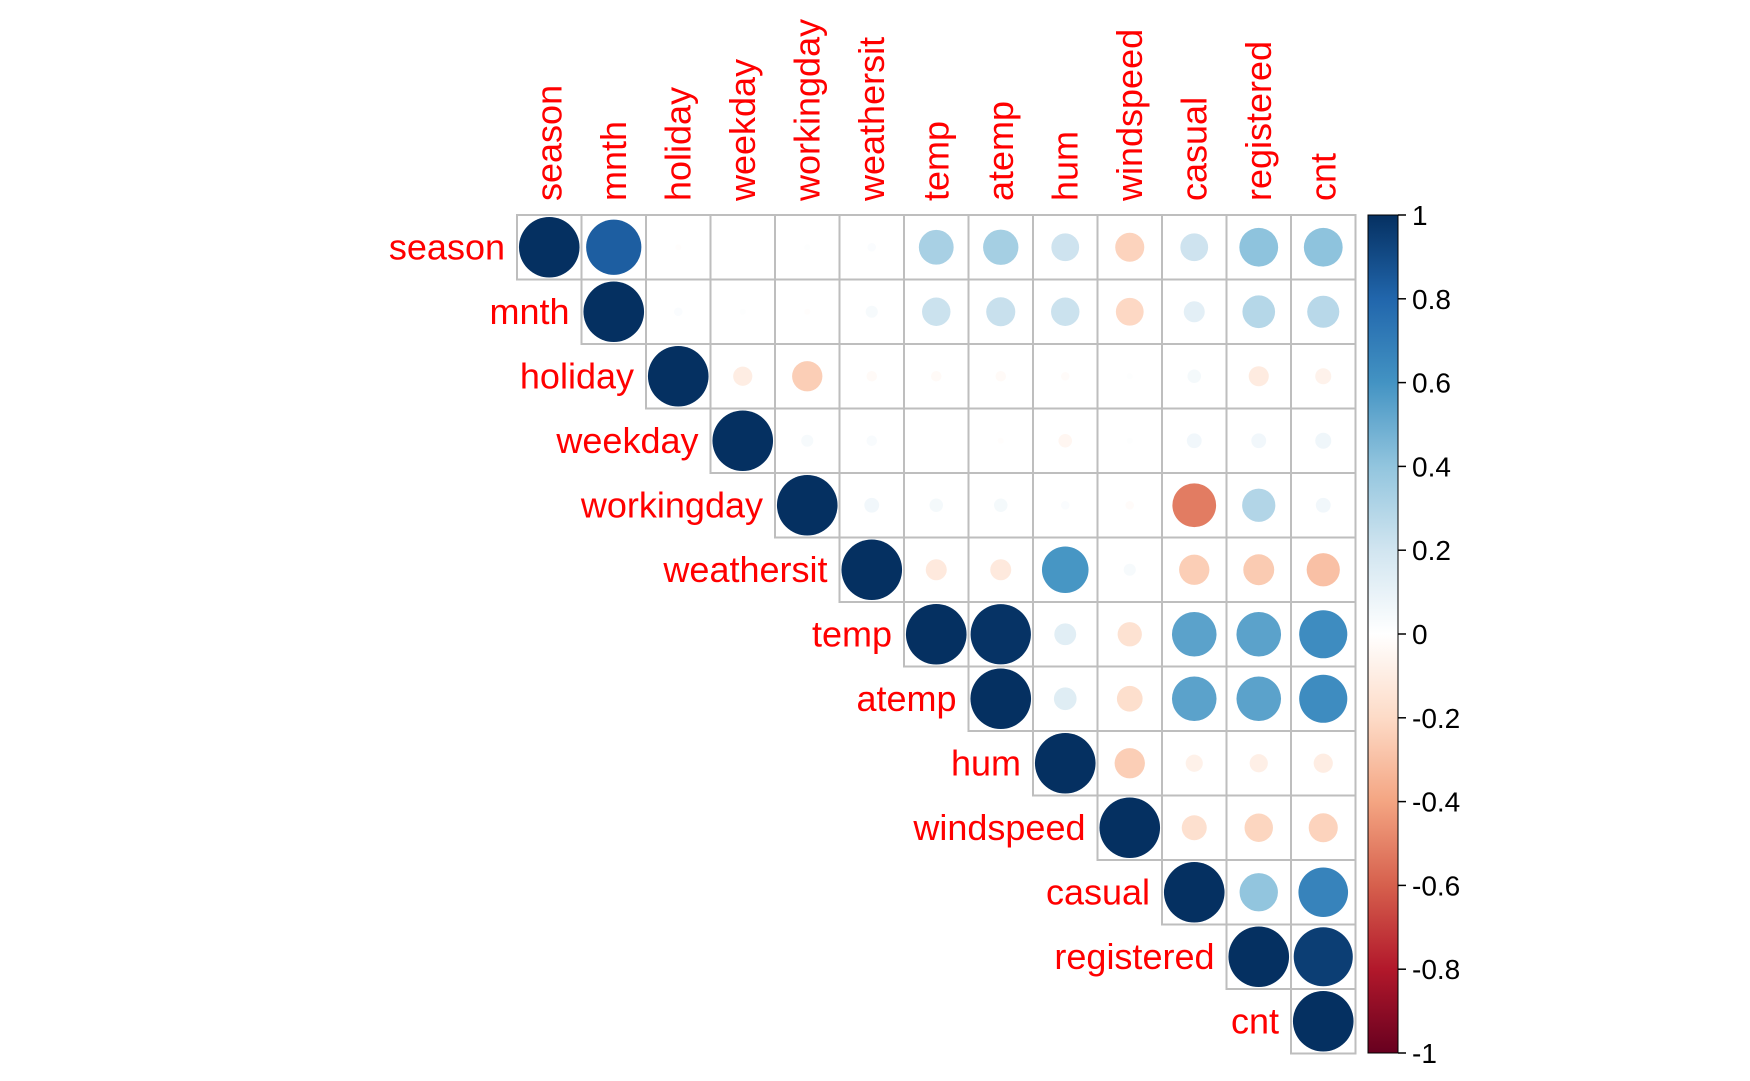  Describe the element at coordinates (1129, 376) in the screenshot. I see `corr-circle-holiday-windspeed` at that location.